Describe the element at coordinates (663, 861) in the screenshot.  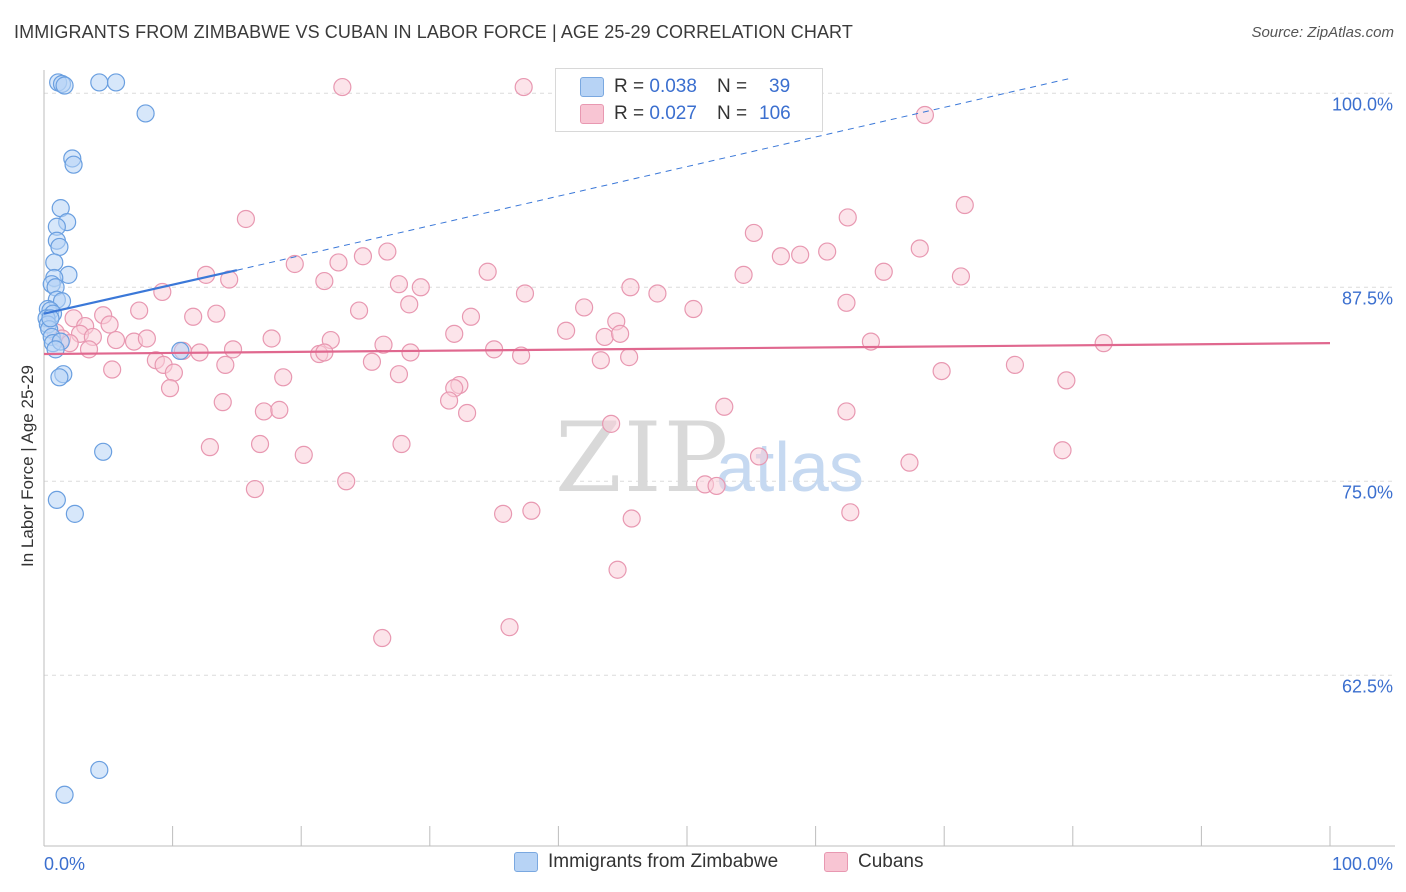
I see `bottom-legend-label-zimbabwe: Immigrants from Zimbabwe` at that location.